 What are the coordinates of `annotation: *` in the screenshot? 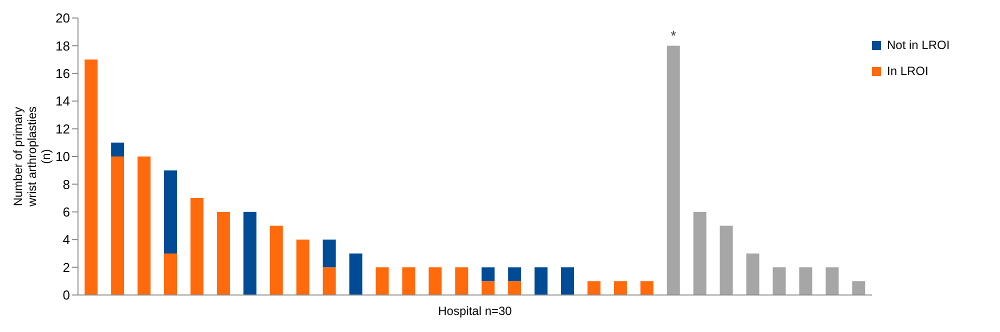 It's located at (673, 36).